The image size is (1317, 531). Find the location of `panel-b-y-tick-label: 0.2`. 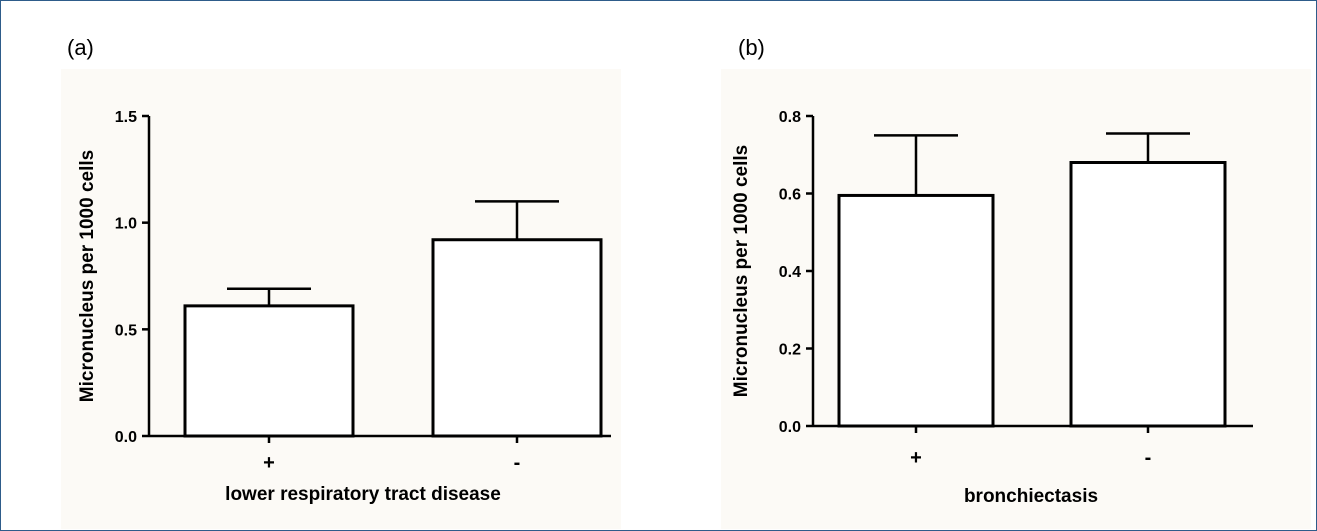

panel-b-y-tick-label: 0.2 is located at coordinates (790, 350).